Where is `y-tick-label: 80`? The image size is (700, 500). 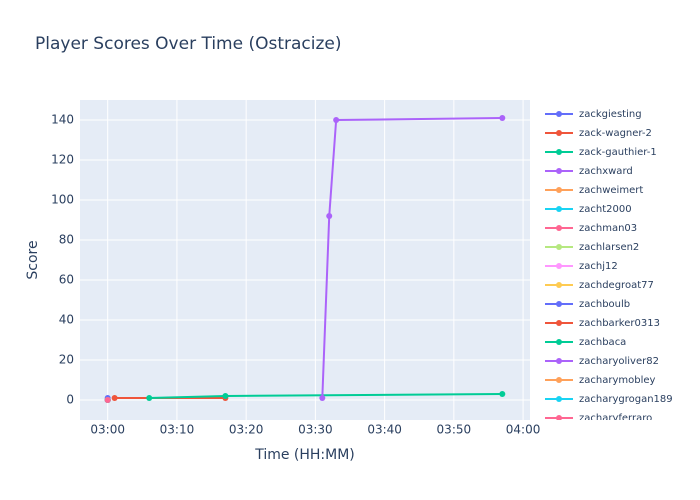
y-tick-label: 80 is located at coordinates (66, 240).